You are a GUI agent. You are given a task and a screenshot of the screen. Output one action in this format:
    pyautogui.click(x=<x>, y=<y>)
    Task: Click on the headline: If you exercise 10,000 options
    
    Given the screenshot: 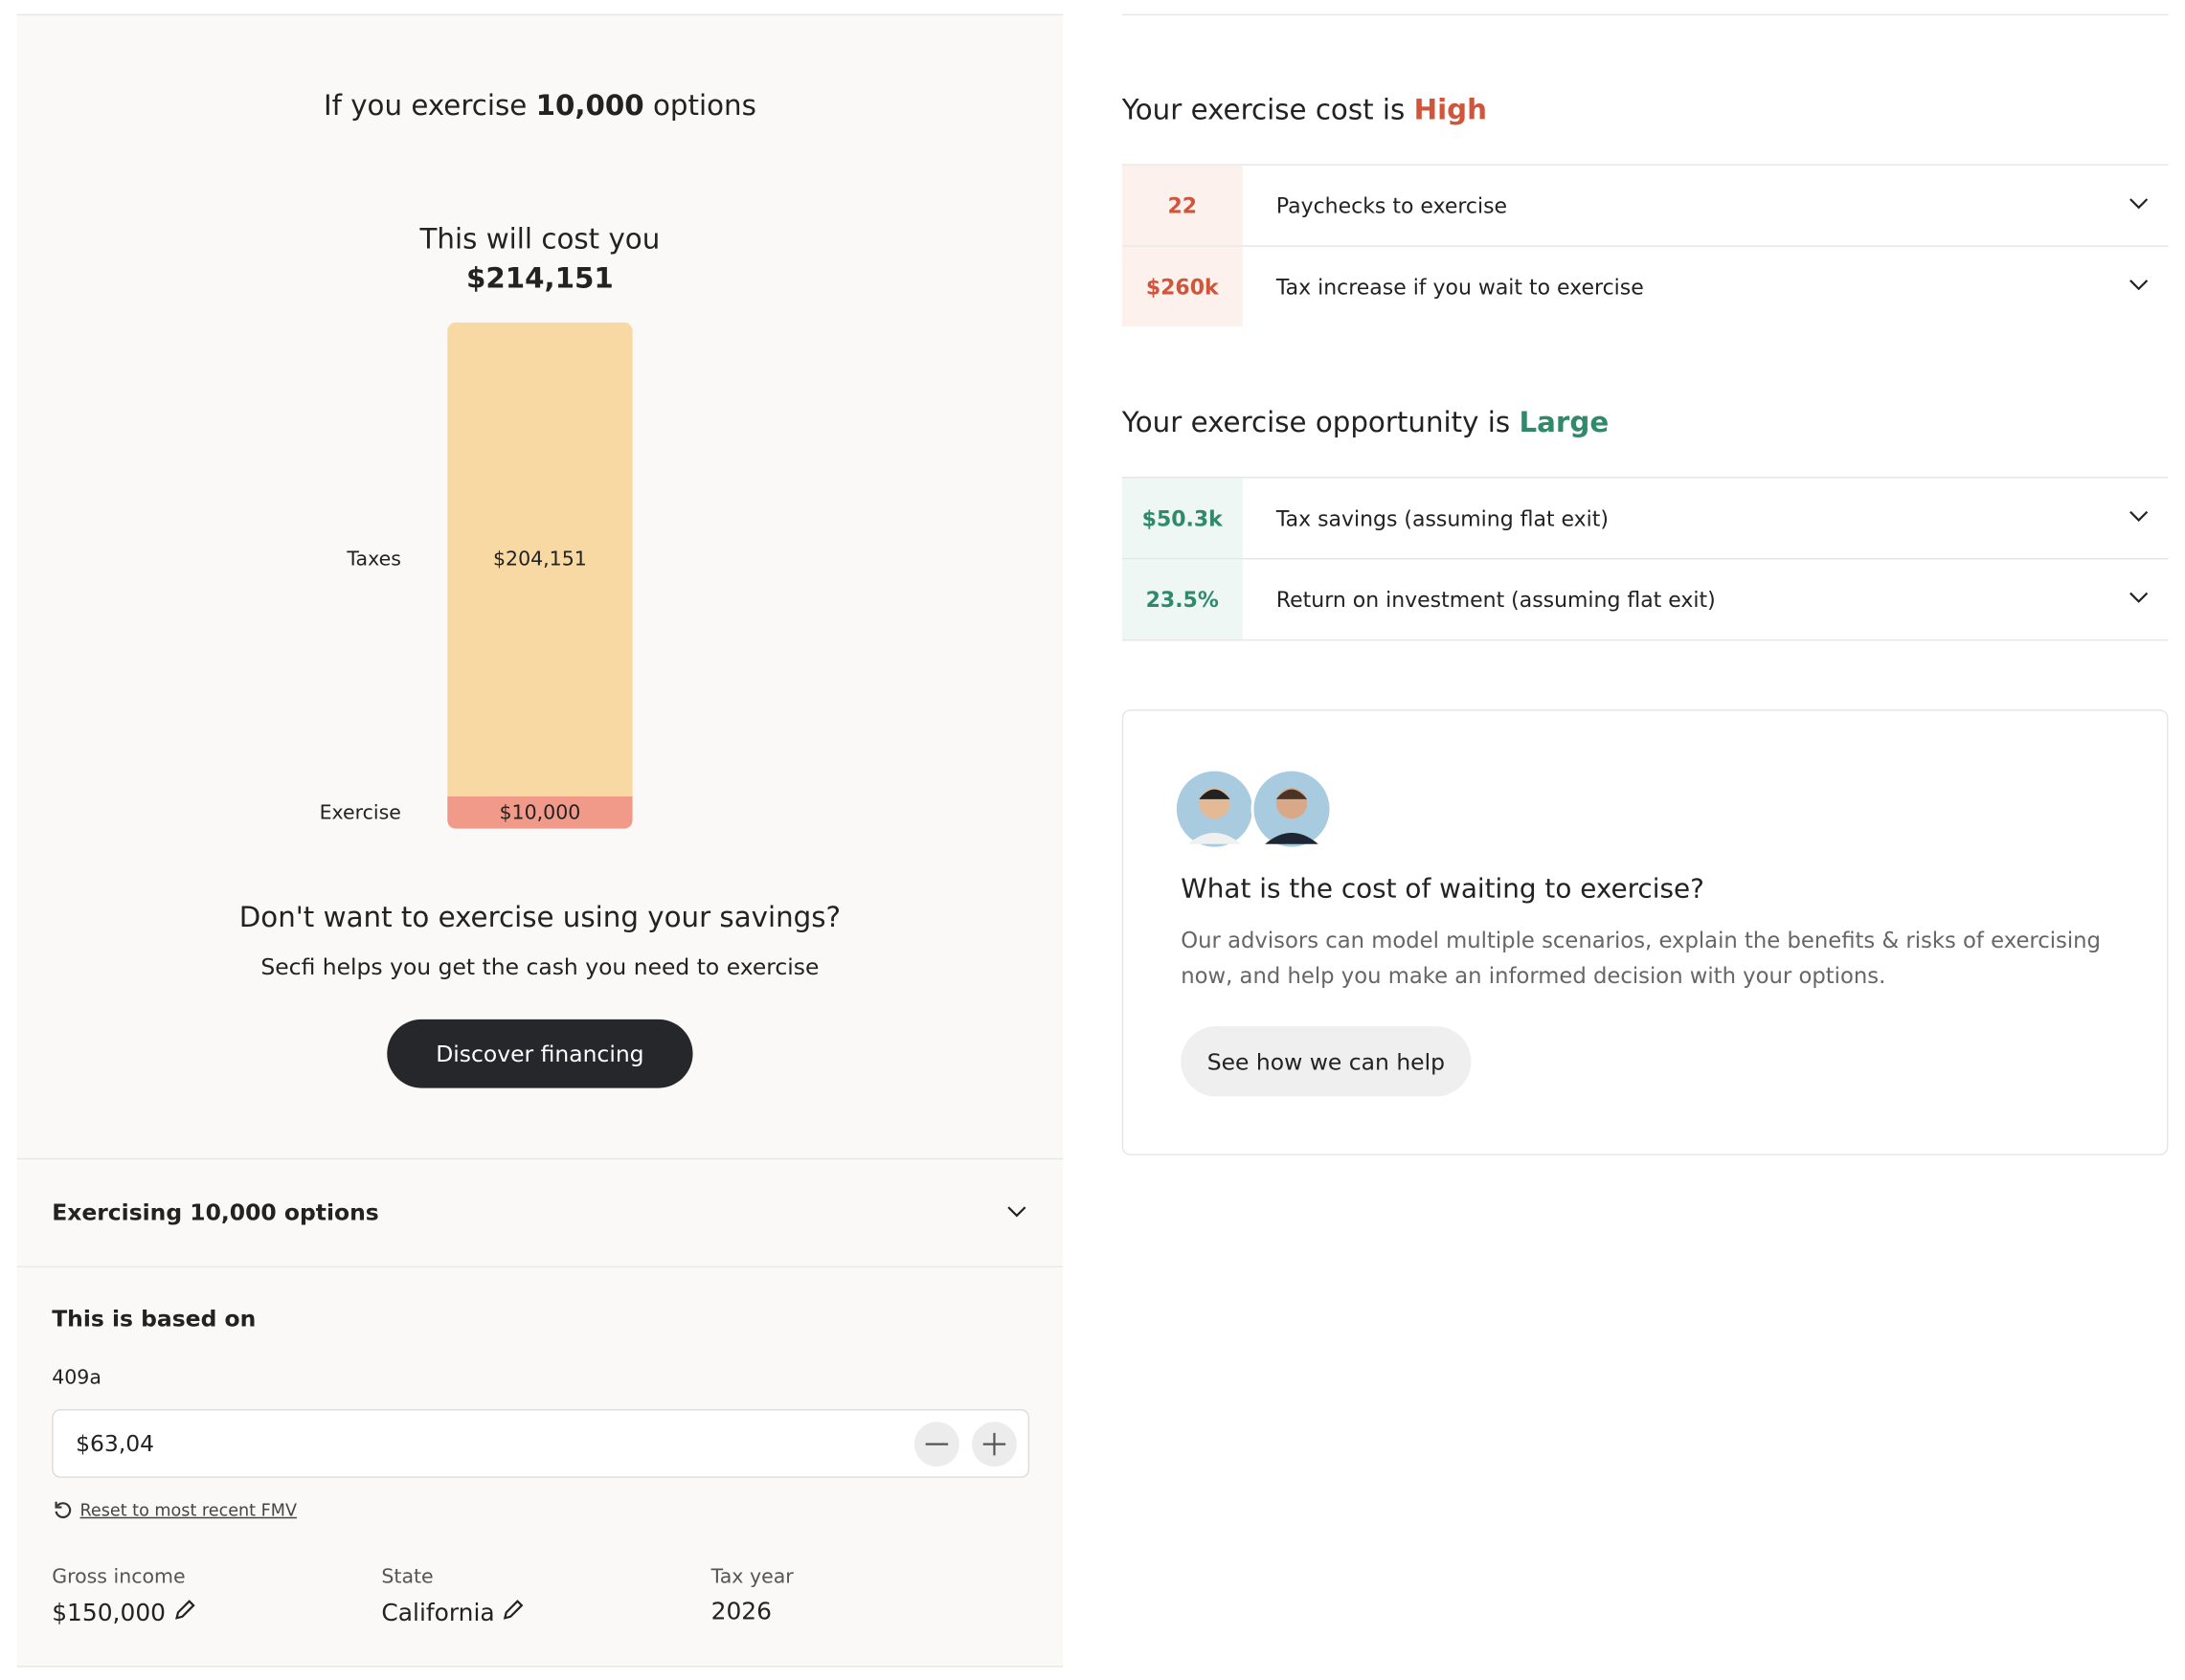 What is the action you would take?
    pyautogui.click(x=540, y=105)
    